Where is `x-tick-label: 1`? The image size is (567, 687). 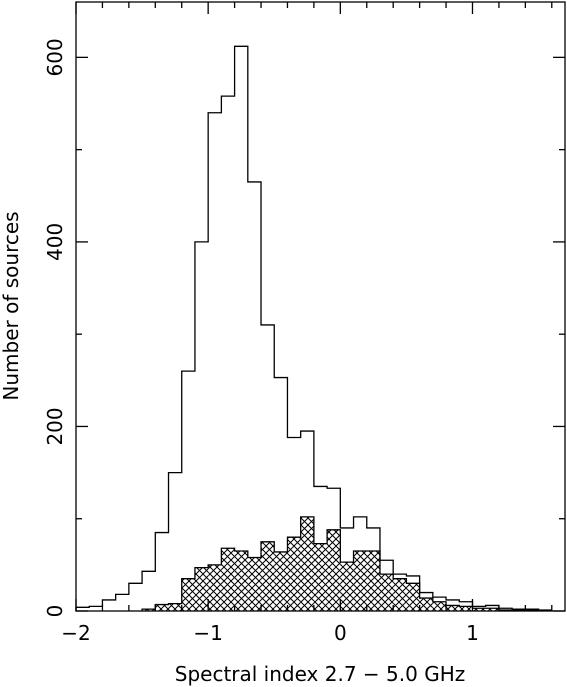 x-tick-label: 1 is located at coordinates (472, 633).